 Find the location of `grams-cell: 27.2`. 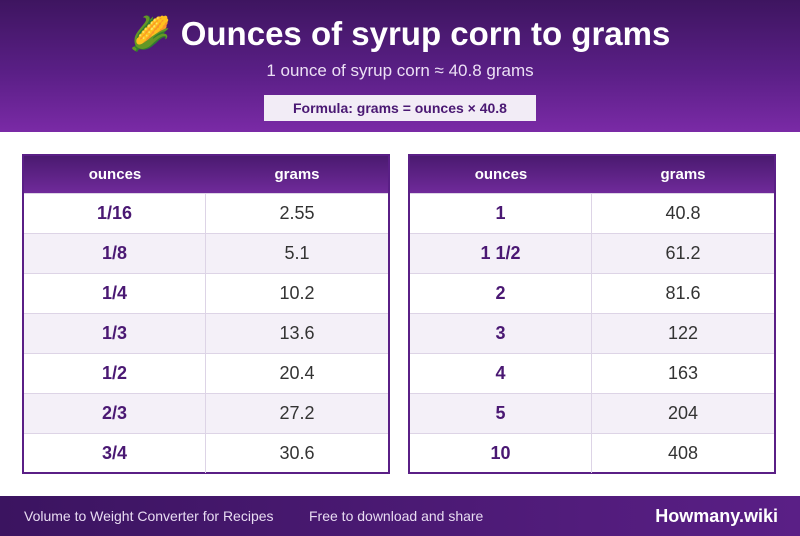

grams-cell: 27.2 is located at coordinates (297, 413).